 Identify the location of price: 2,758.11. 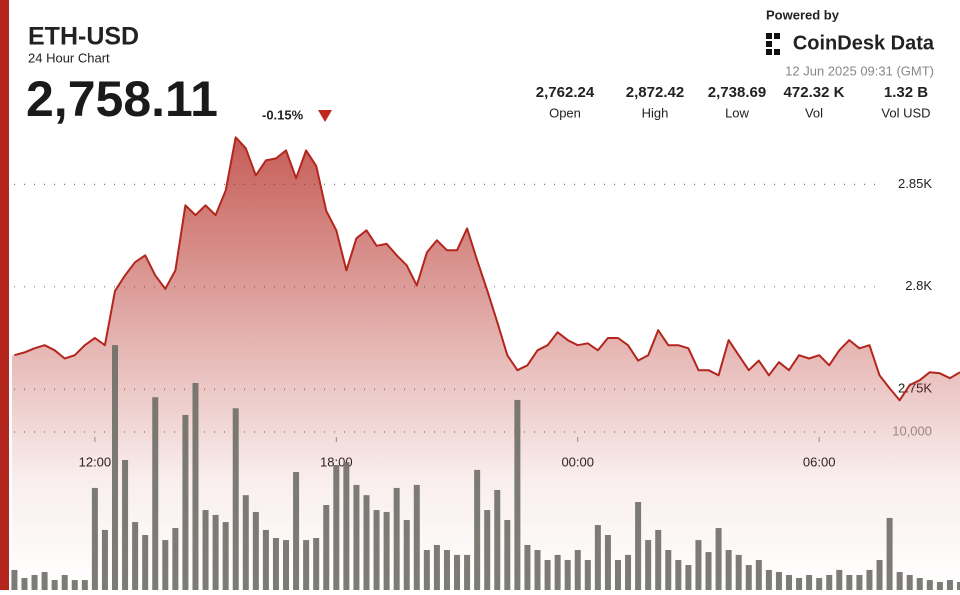
(122, 99).